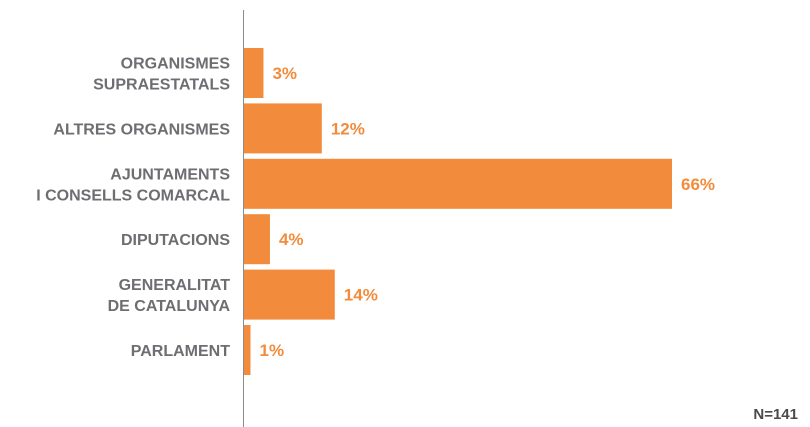 This screenshot has width=810, height=427. What do you see at coordinates (133, 195) in the screenshot?
I see `category-label-line: I CONSELLS COMARCAL` at bounding box center [133, 195].